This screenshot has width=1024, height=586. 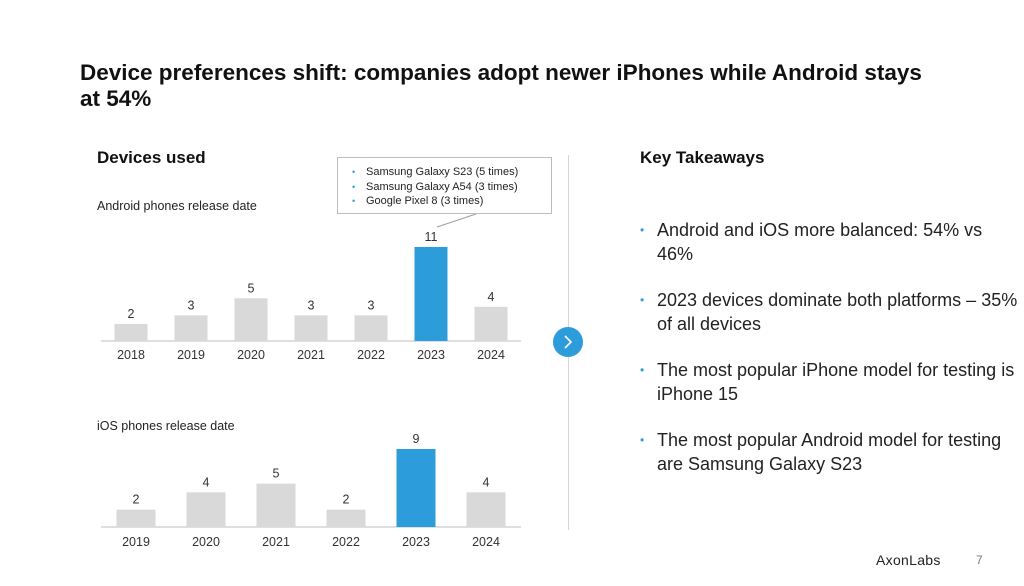 I want to click on value-label-2022: 3, so click(x=371, y=305).